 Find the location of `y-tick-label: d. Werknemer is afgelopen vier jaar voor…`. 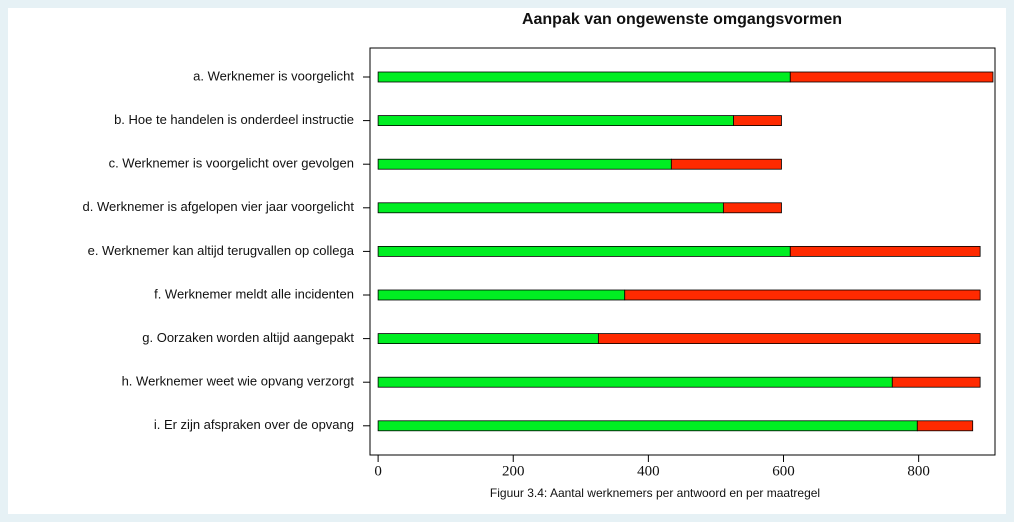

y-tick-label: d. Werknemer is afgelopen vier jaar voor… is located at coordinates (219, 206).